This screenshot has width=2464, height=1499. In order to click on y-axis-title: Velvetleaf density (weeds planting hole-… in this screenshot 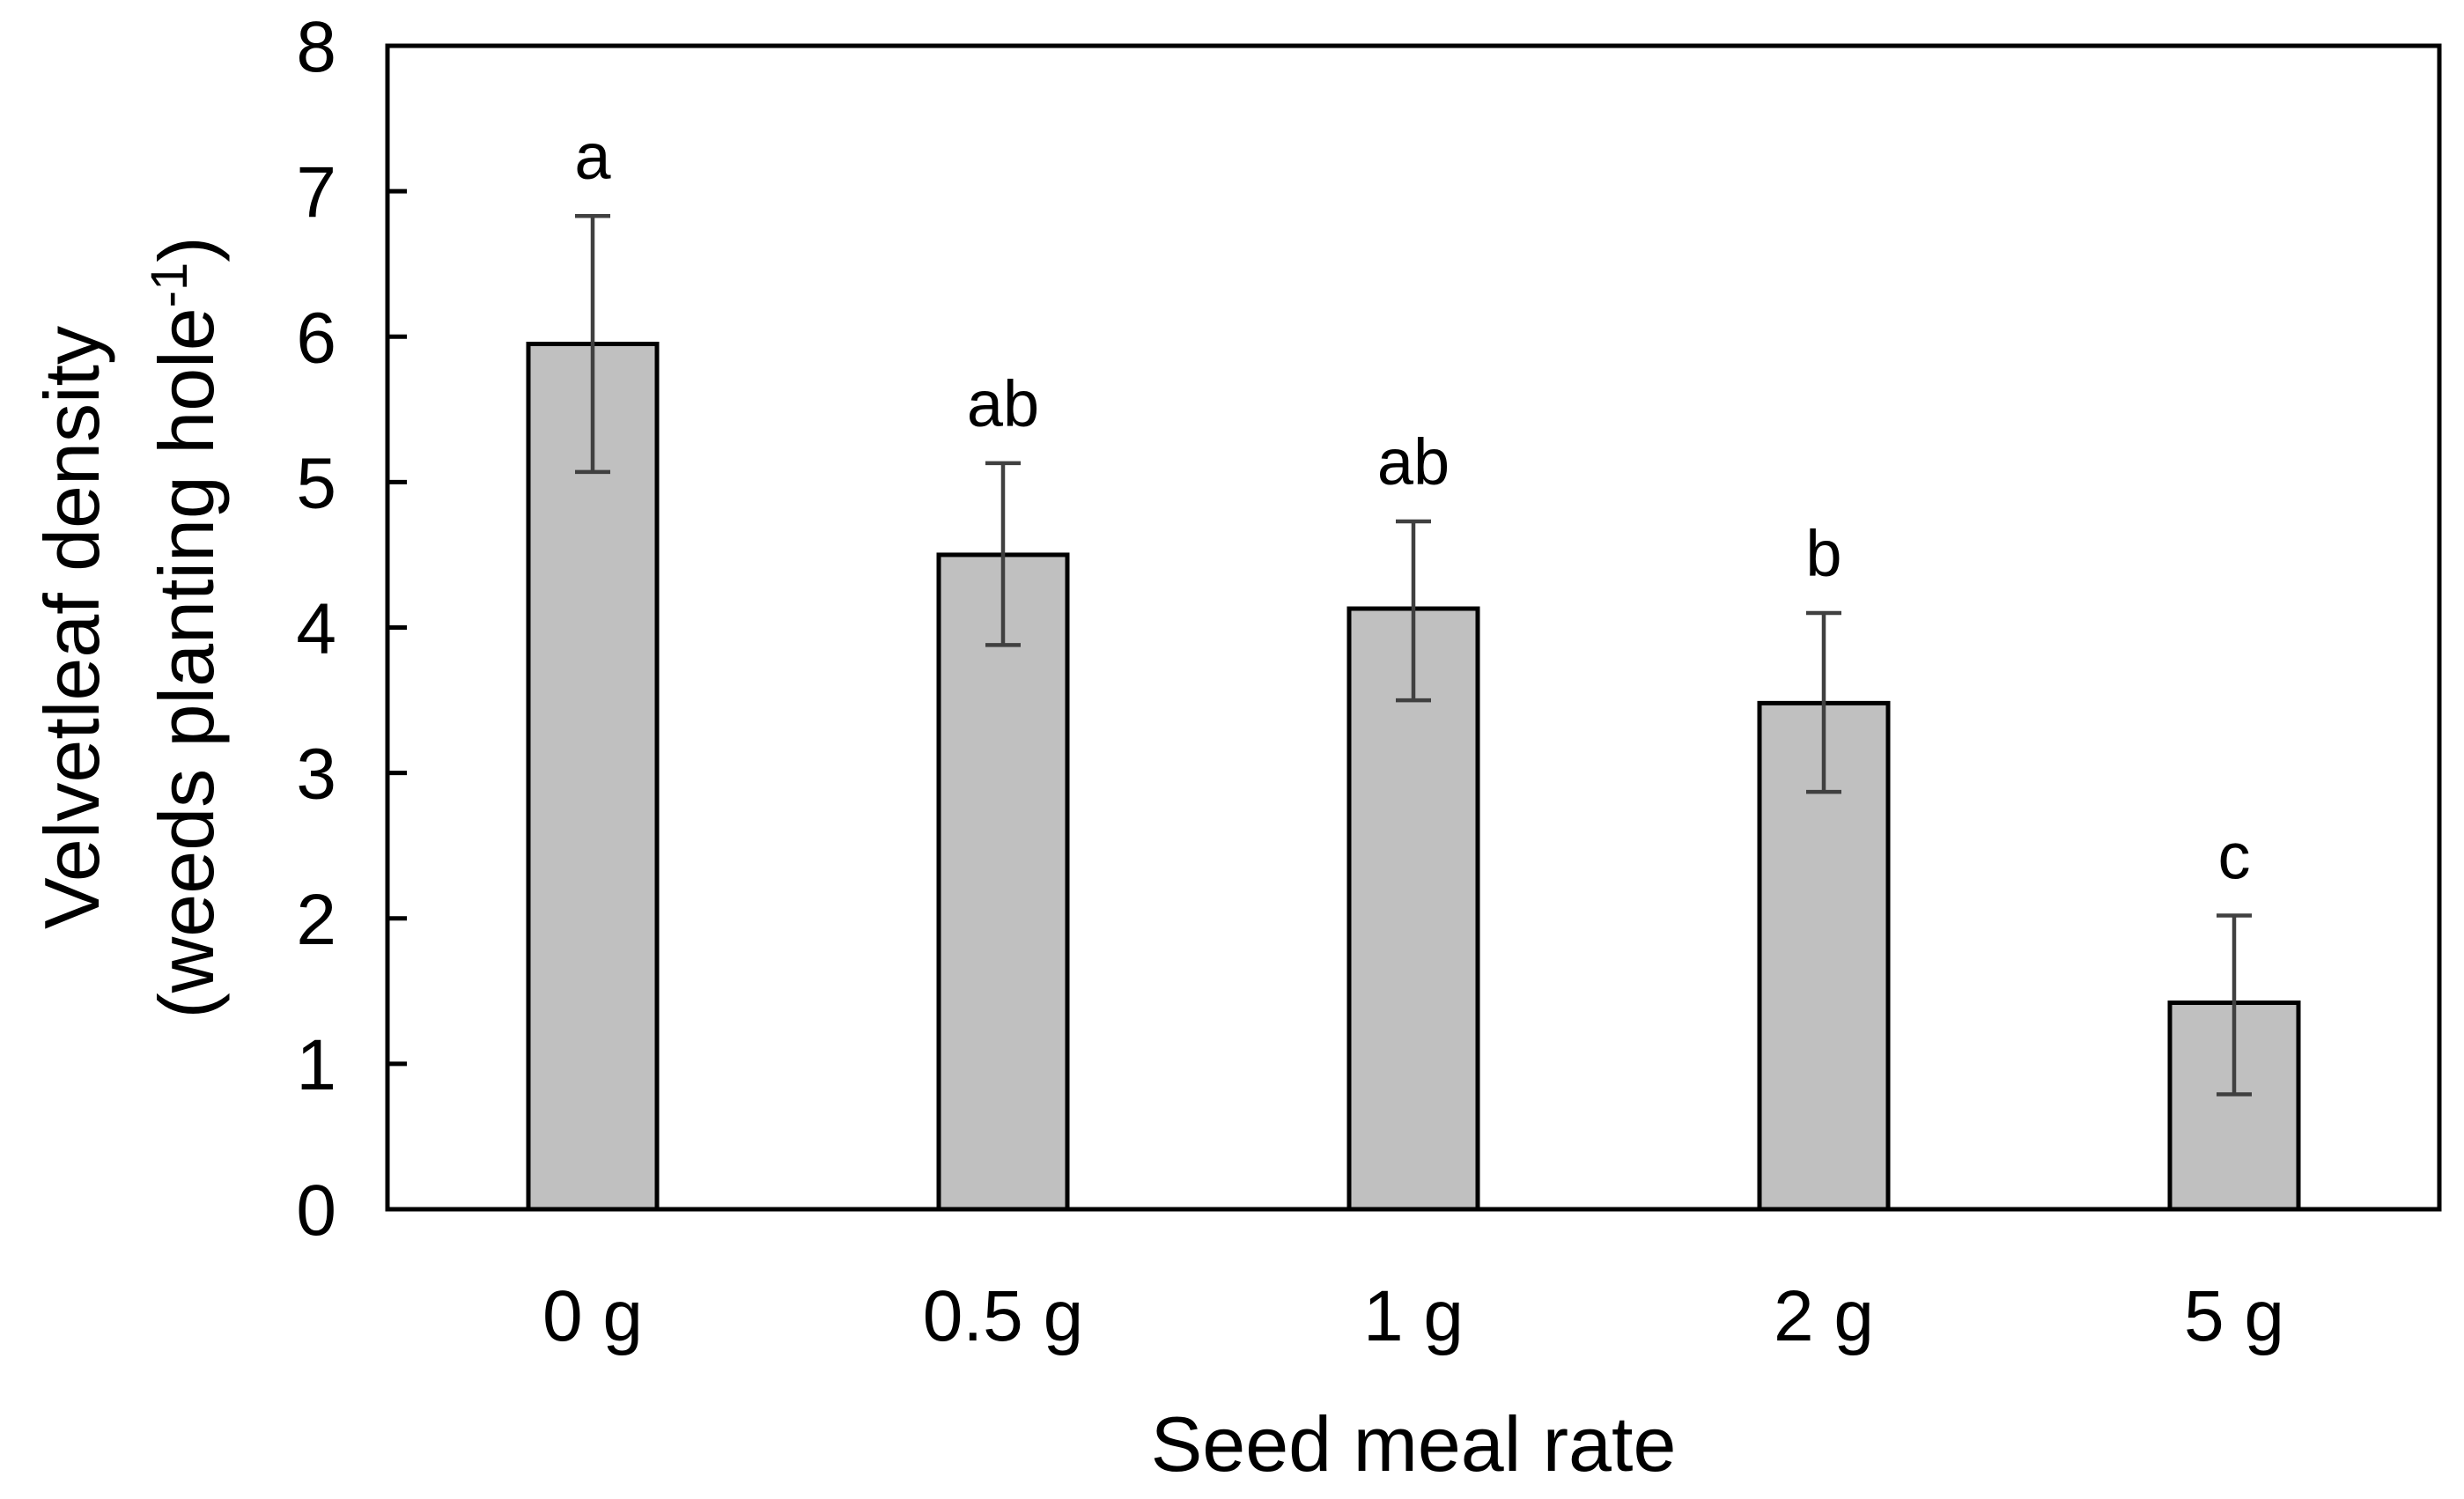, I will do `click(129, 627)`.